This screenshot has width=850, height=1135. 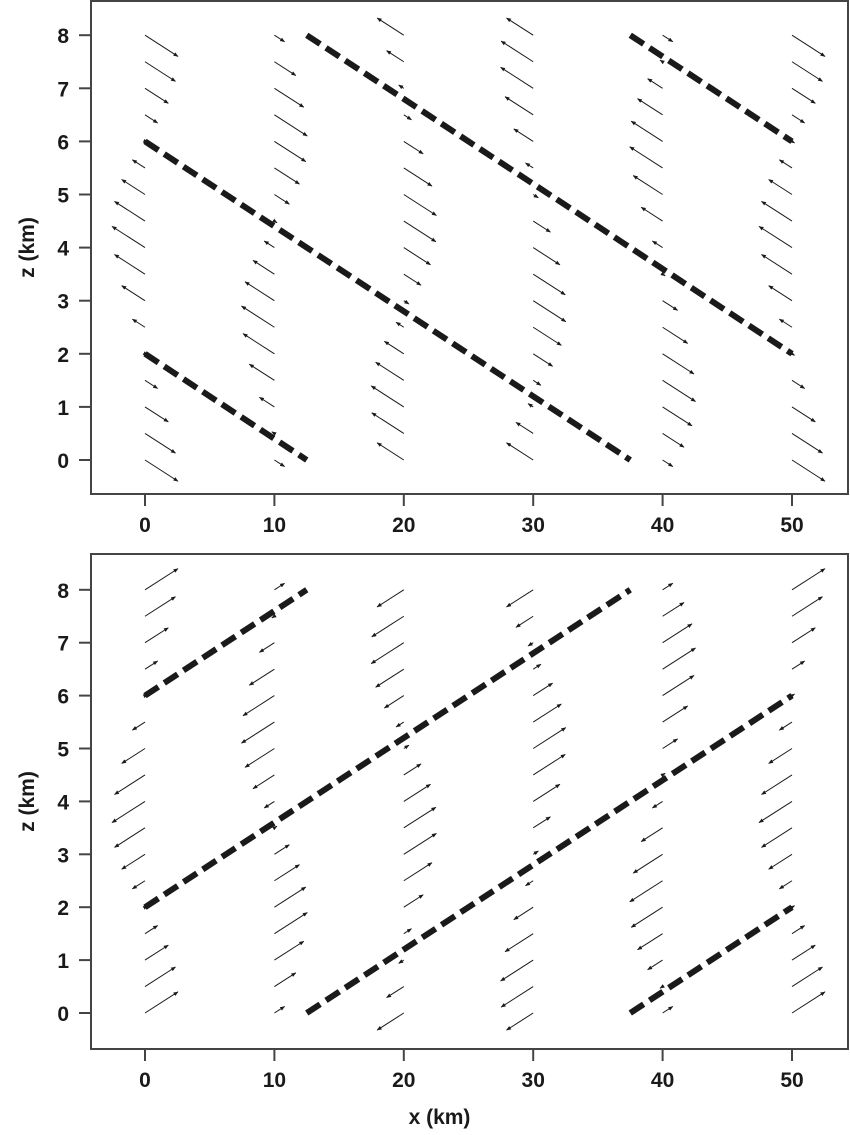 I want to click on z-tick-label: 3, so click(x=63, y=855).